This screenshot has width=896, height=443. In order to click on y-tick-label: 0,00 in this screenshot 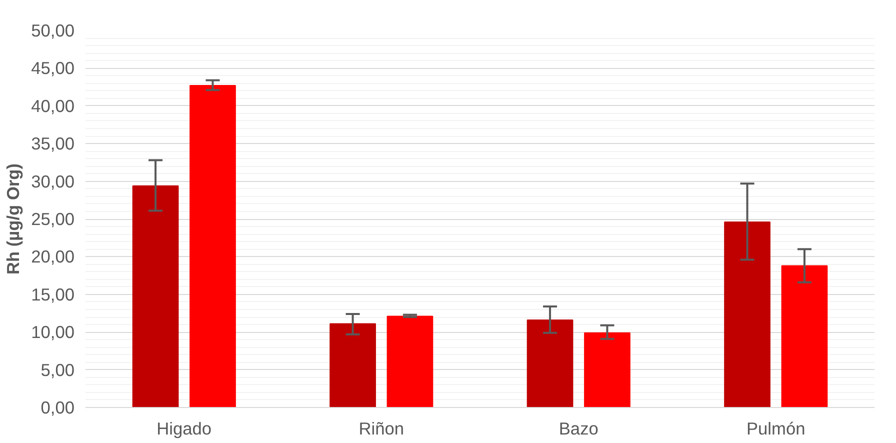, I will do `click(57, 408)`.